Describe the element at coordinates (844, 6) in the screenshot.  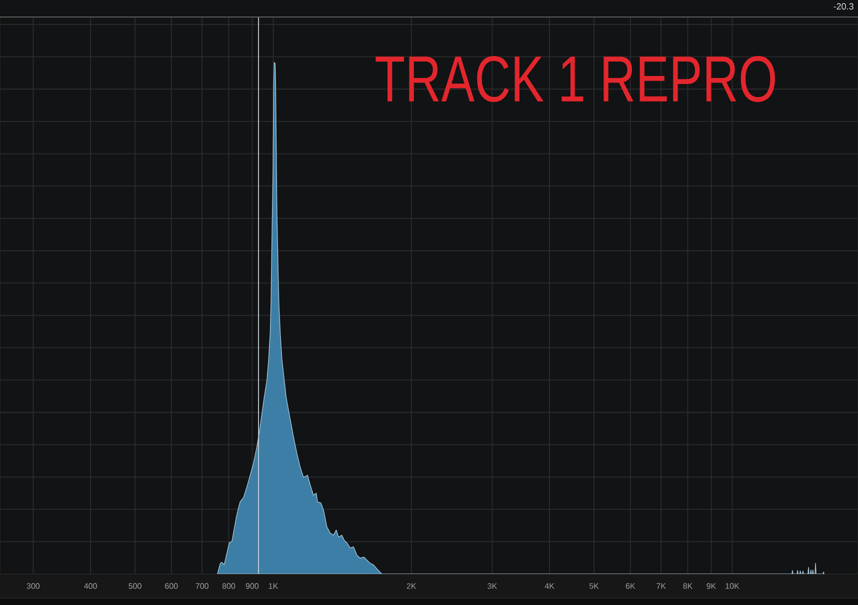
I see `text: -20.3` at that location.